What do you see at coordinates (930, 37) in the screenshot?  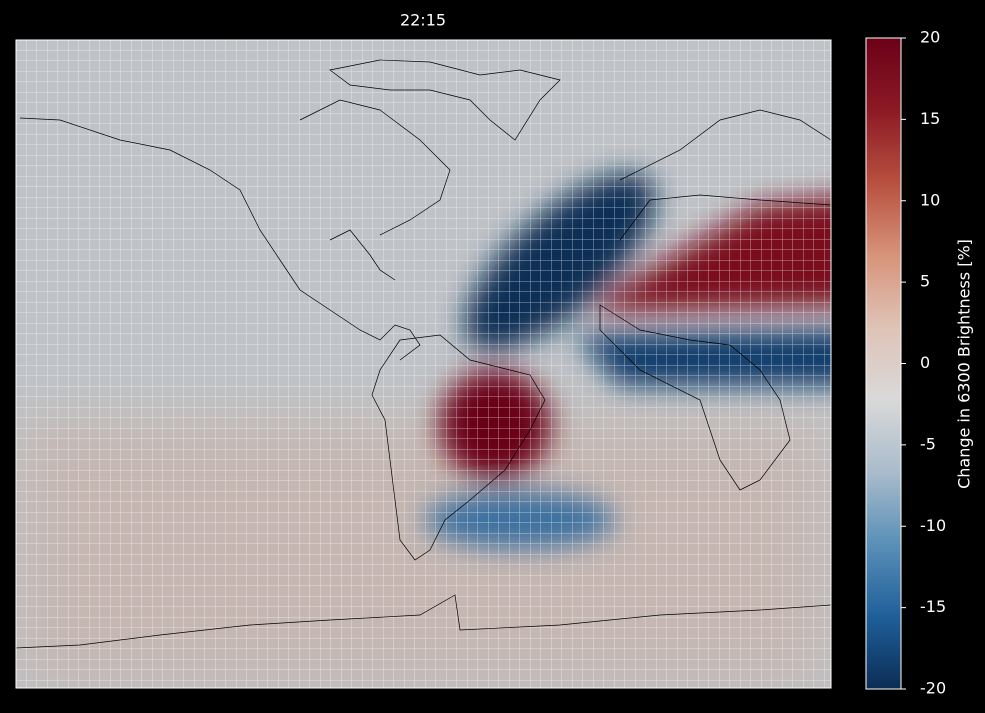 I see `colorbar-tick-label: 20` at bounding box center [930, 37].